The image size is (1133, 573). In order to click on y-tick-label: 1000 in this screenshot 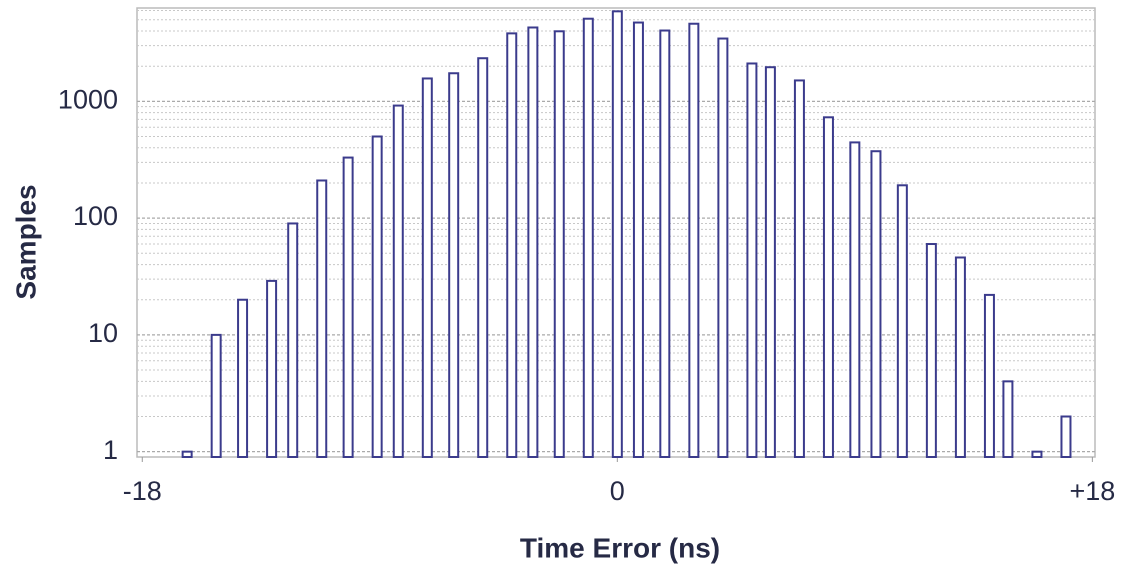, I will do `click(88, 99)`.